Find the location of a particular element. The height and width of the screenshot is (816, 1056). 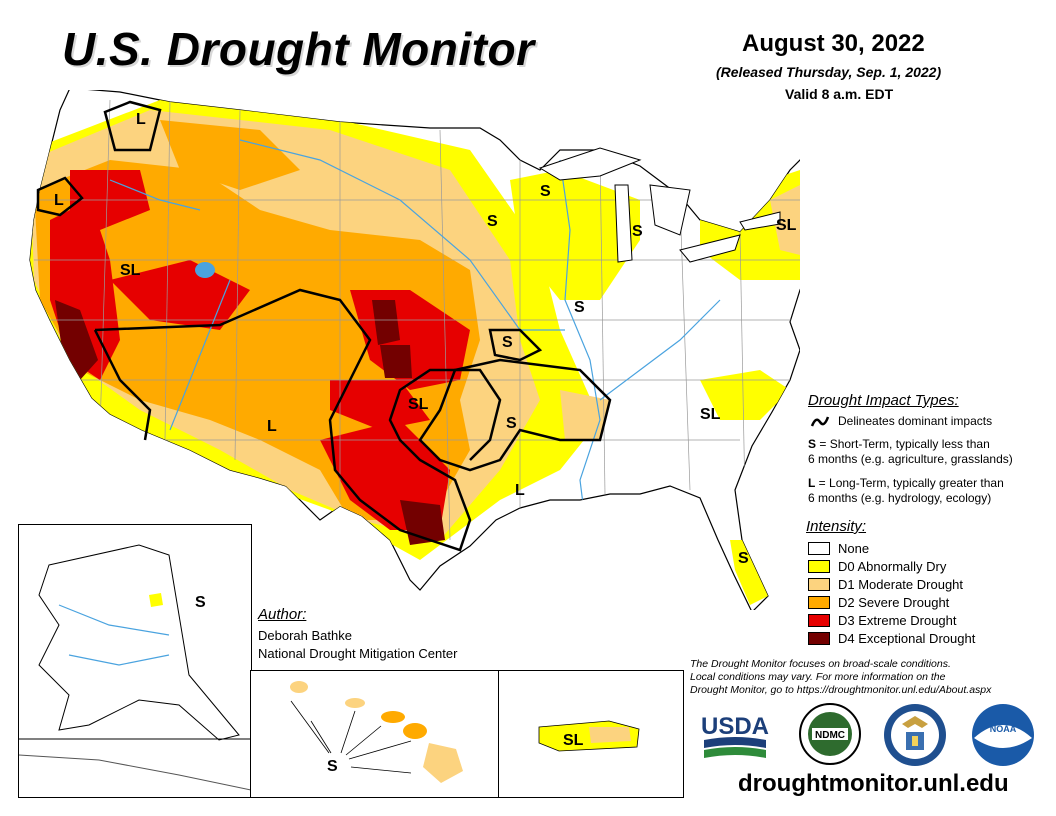

legend-row-d4: D4 Exceptional Drought is located at coordinates (891, 638).